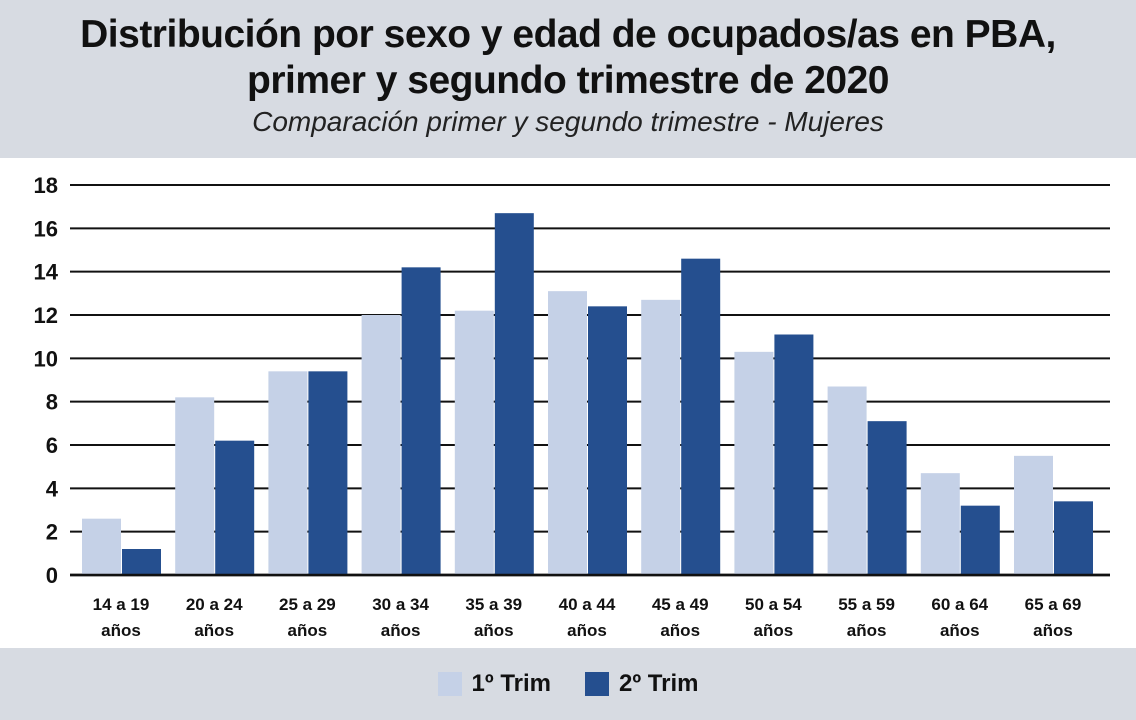  What do you see at coordinates (307, 604) in the screenshot?
I see `x-tick-label: 25 a 29` at bounding box center [307, 604].